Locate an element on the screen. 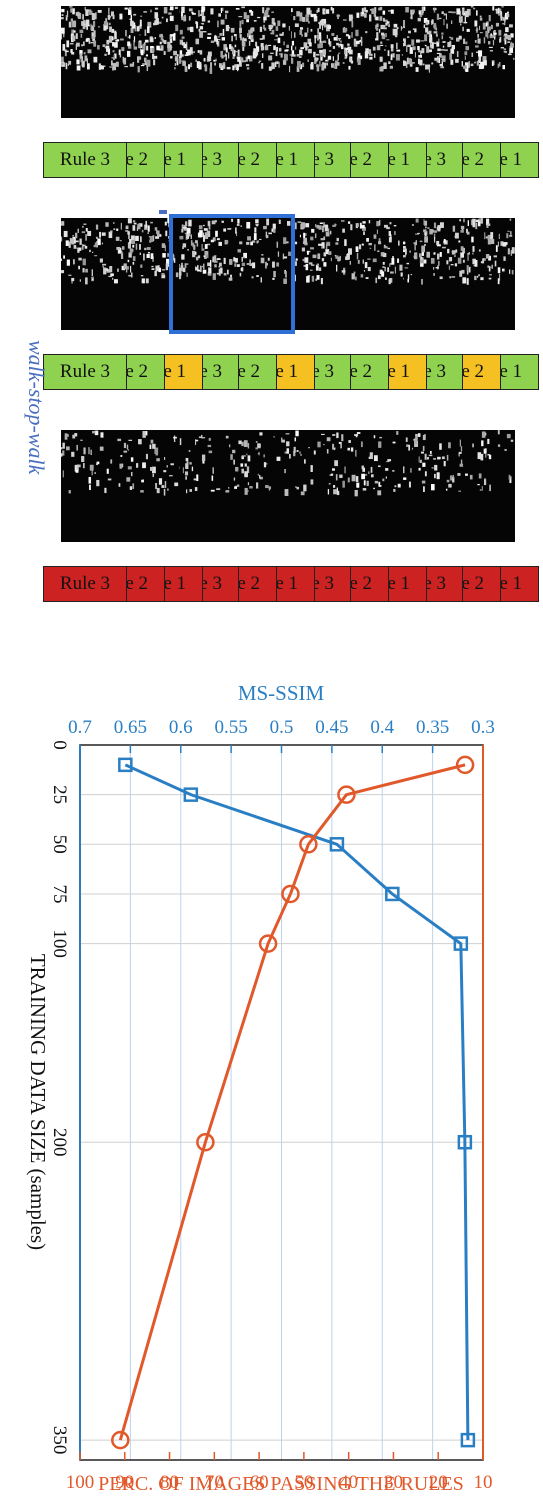 The height and width of the screenshot is (1509, 543). y-right-tick-label: 100 is located at coordinates (80, 1482).